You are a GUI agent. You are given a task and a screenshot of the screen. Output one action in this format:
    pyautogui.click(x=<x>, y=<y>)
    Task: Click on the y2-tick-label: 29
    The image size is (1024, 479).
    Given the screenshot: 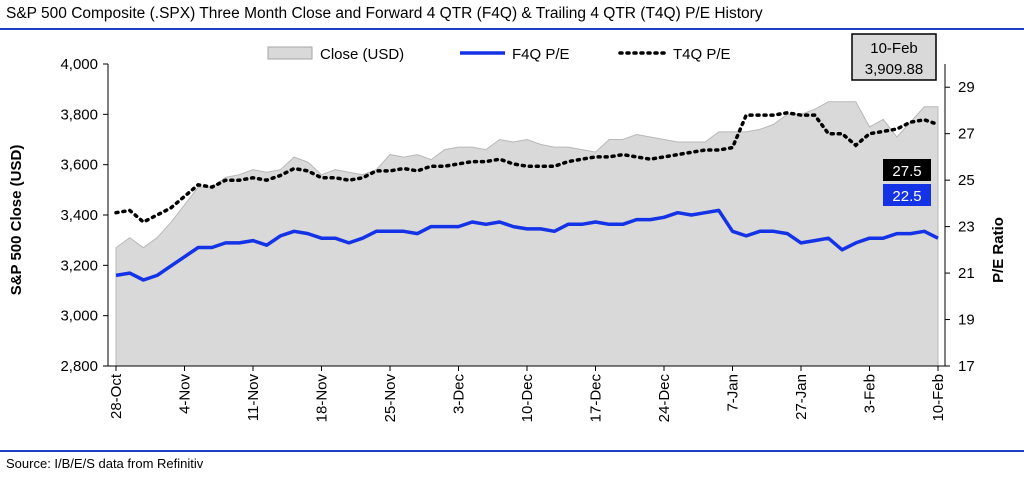 What is the action you would take?
    pyautogui.click(x=966, y=87)
    